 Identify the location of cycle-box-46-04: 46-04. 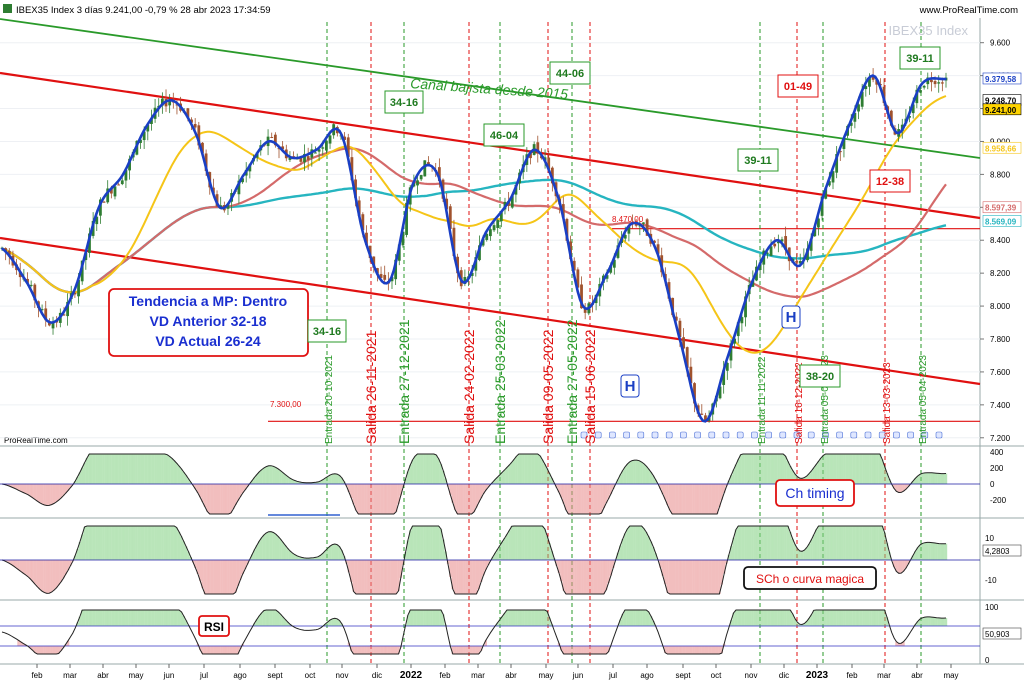
(504, 135).